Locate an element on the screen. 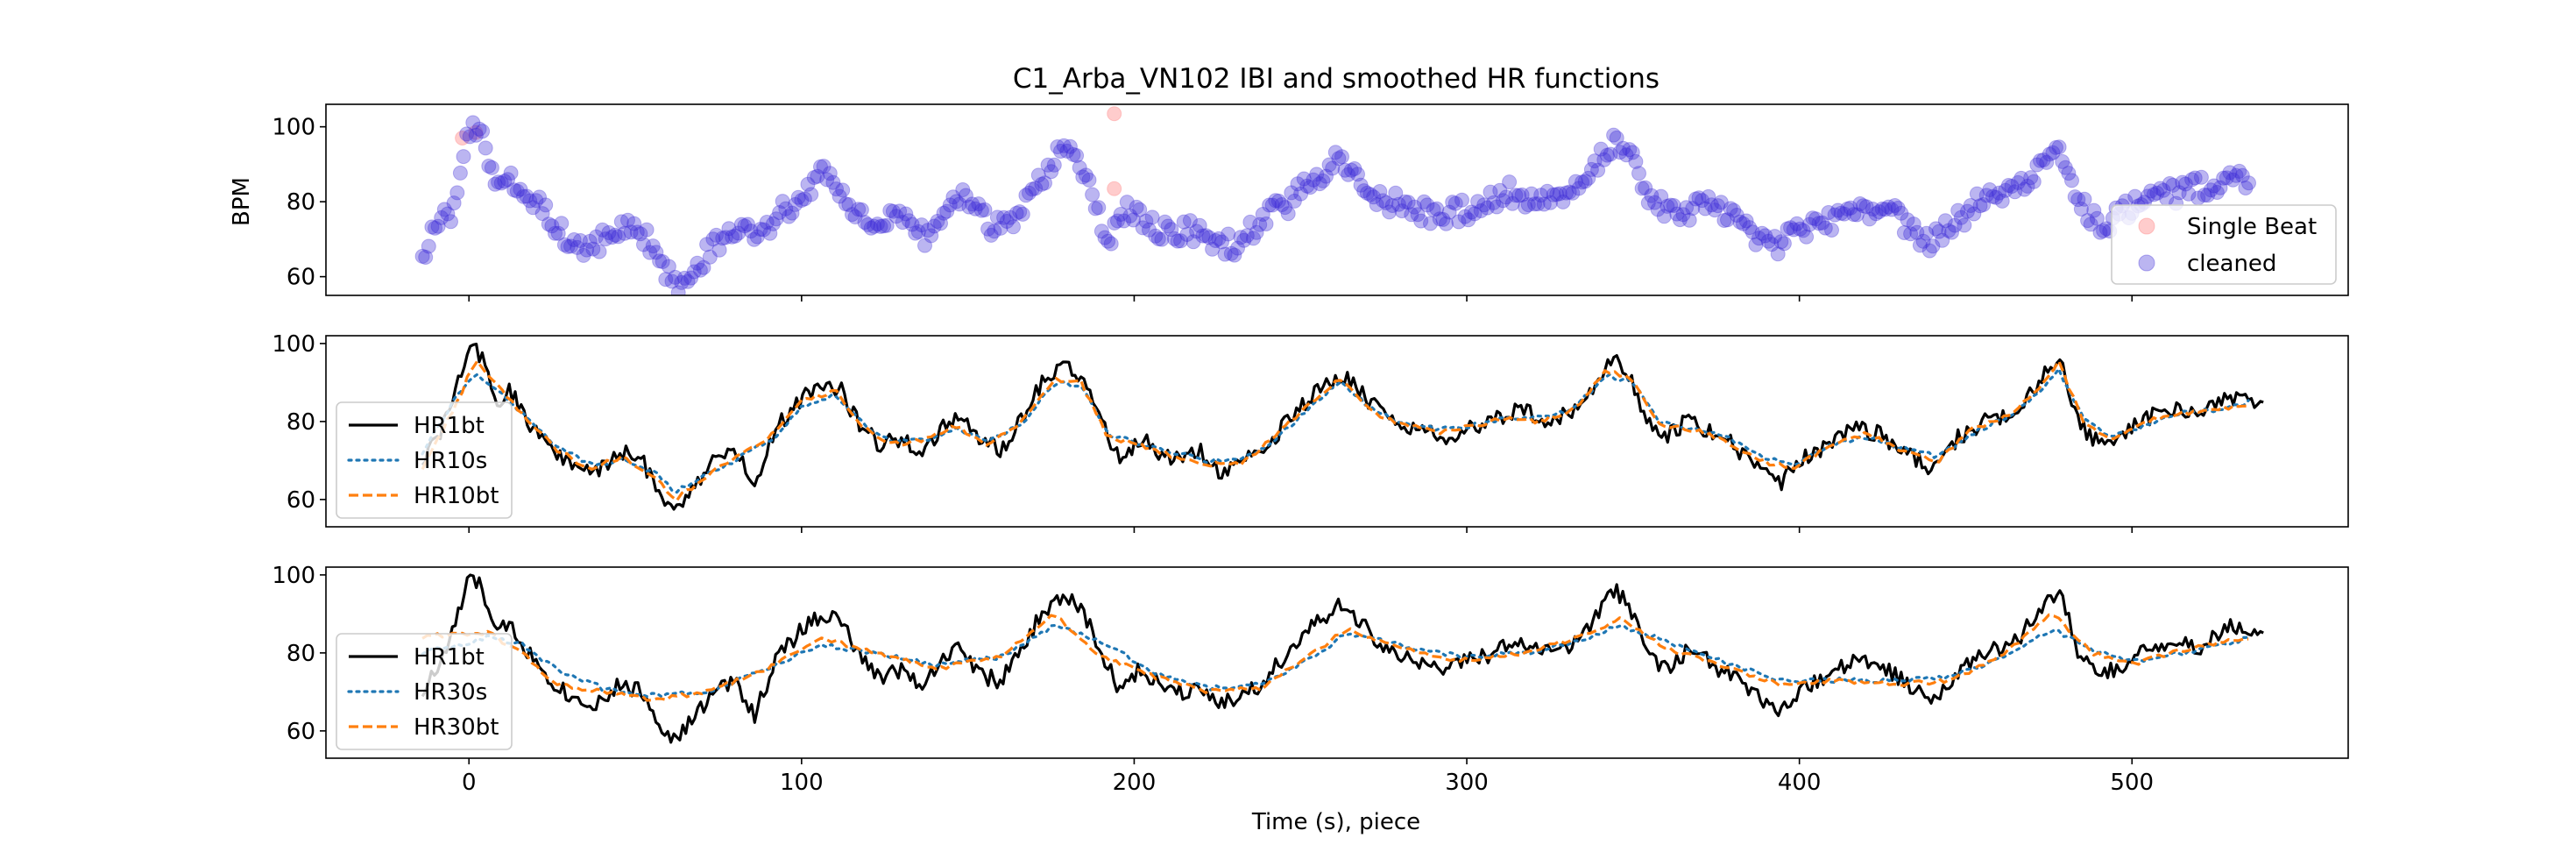 The image size is (2576, 859). x-tick-label: 0 is located at coordinates (469, 783).